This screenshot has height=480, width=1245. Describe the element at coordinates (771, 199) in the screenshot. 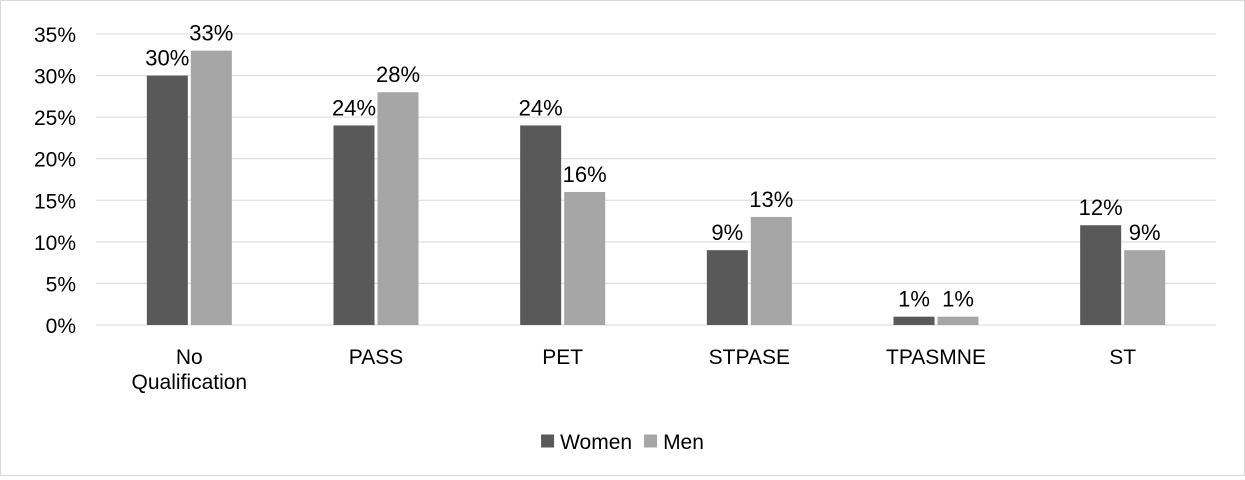

I see `data-label-men: 13%` at that location.